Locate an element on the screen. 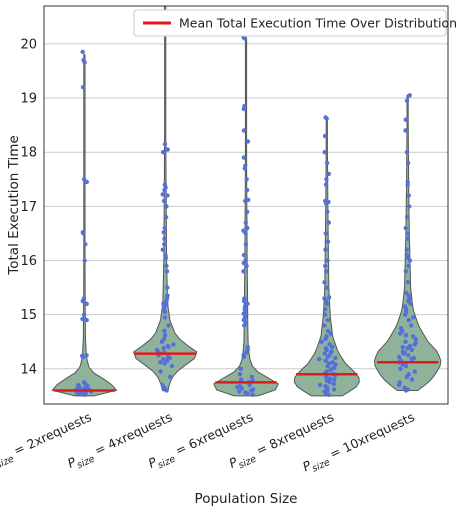 The image size is (474, 514). y-tick-label: 18 is located at coordinates (28, 153).